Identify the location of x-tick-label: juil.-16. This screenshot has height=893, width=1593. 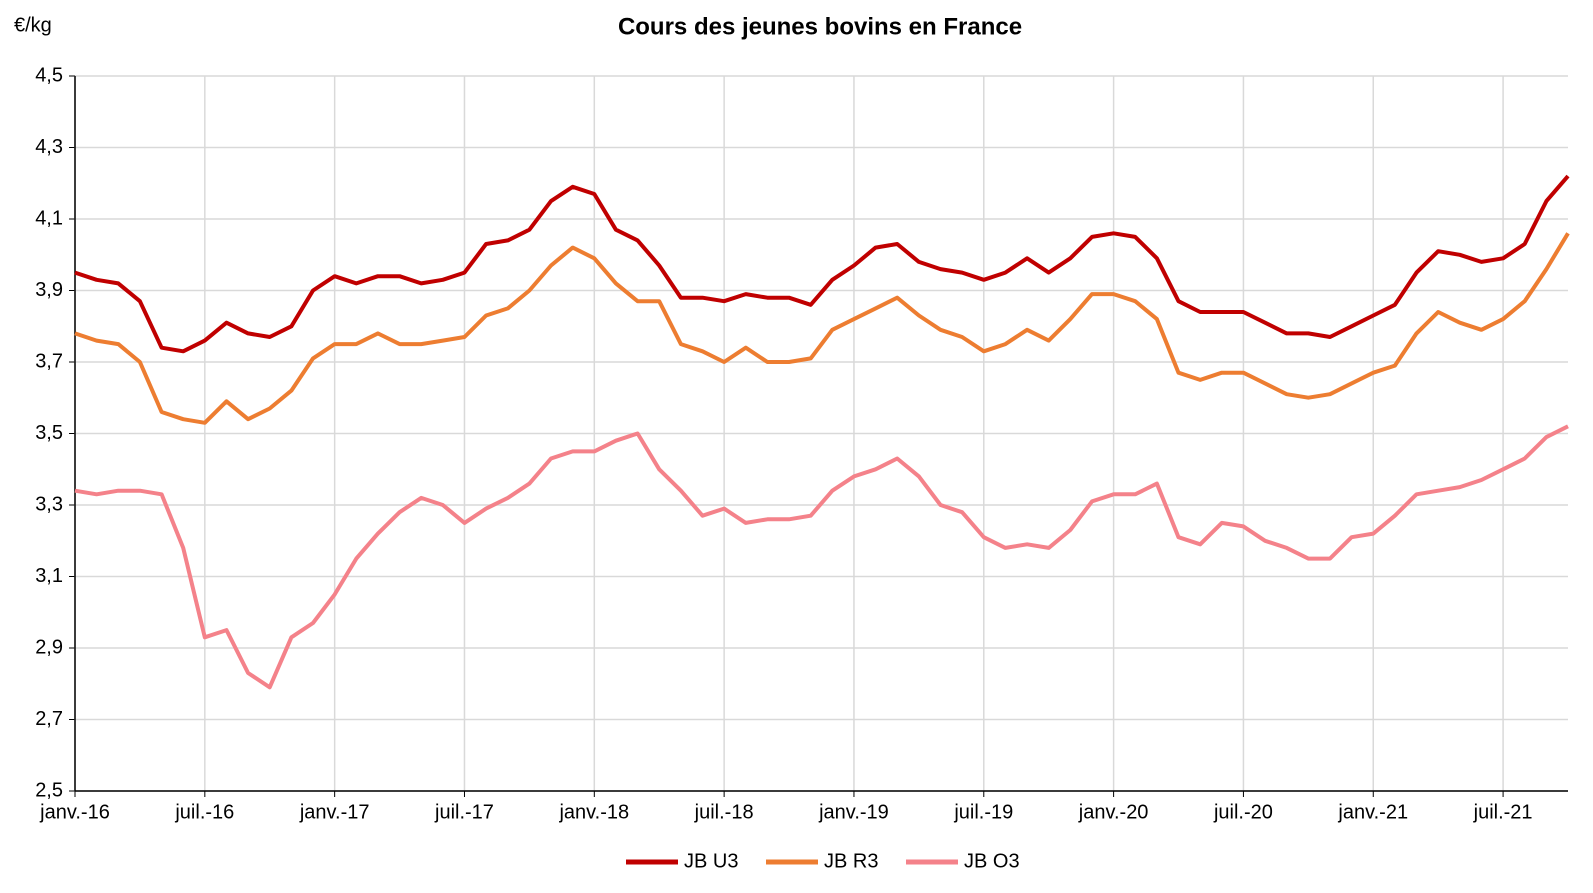
(204, 812).